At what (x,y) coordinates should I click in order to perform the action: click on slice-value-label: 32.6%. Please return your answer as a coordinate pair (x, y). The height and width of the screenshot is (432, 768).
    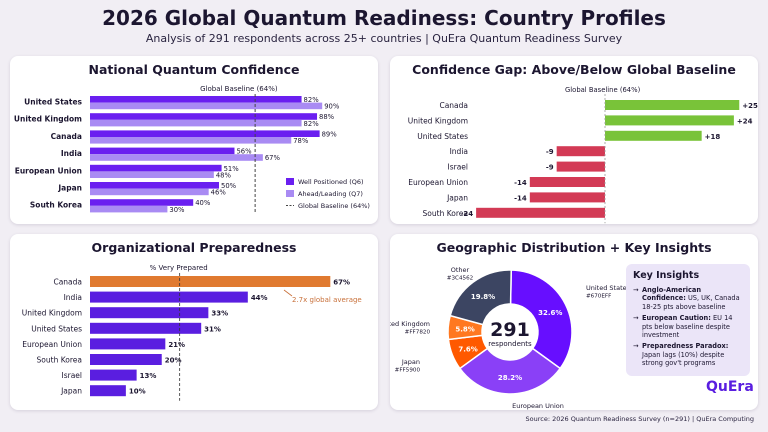
    Looking at the image, I should click on (550, 313).